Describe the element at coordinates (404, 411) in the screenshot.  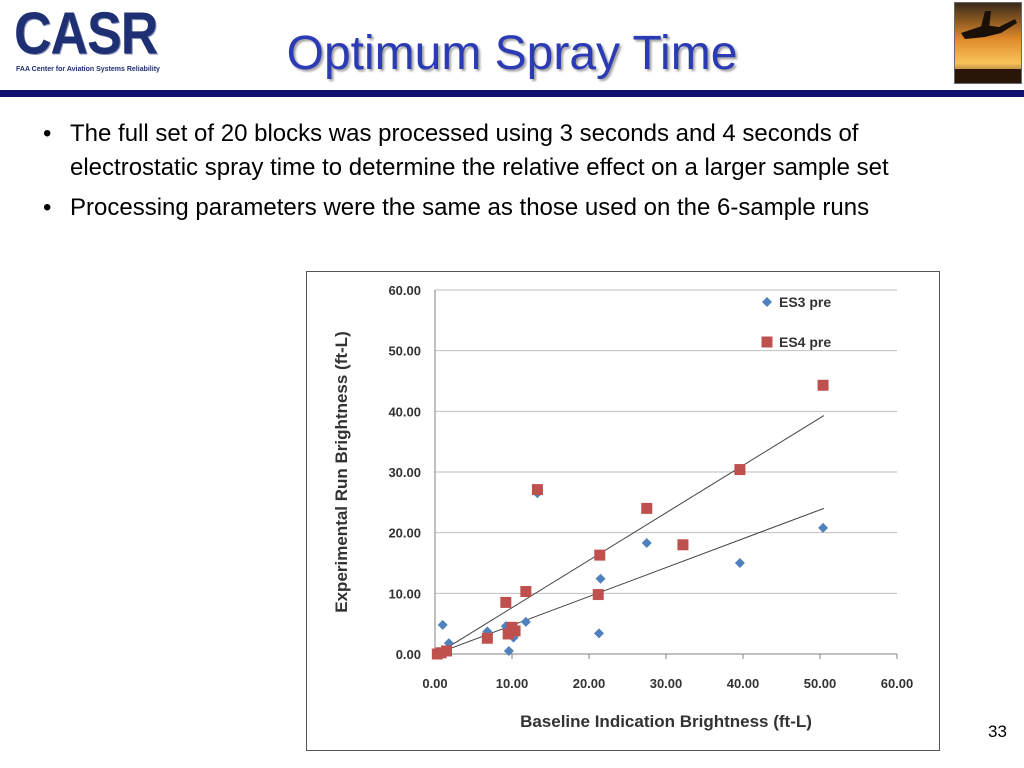
I see `y-tick-label: 40.00` at that location.